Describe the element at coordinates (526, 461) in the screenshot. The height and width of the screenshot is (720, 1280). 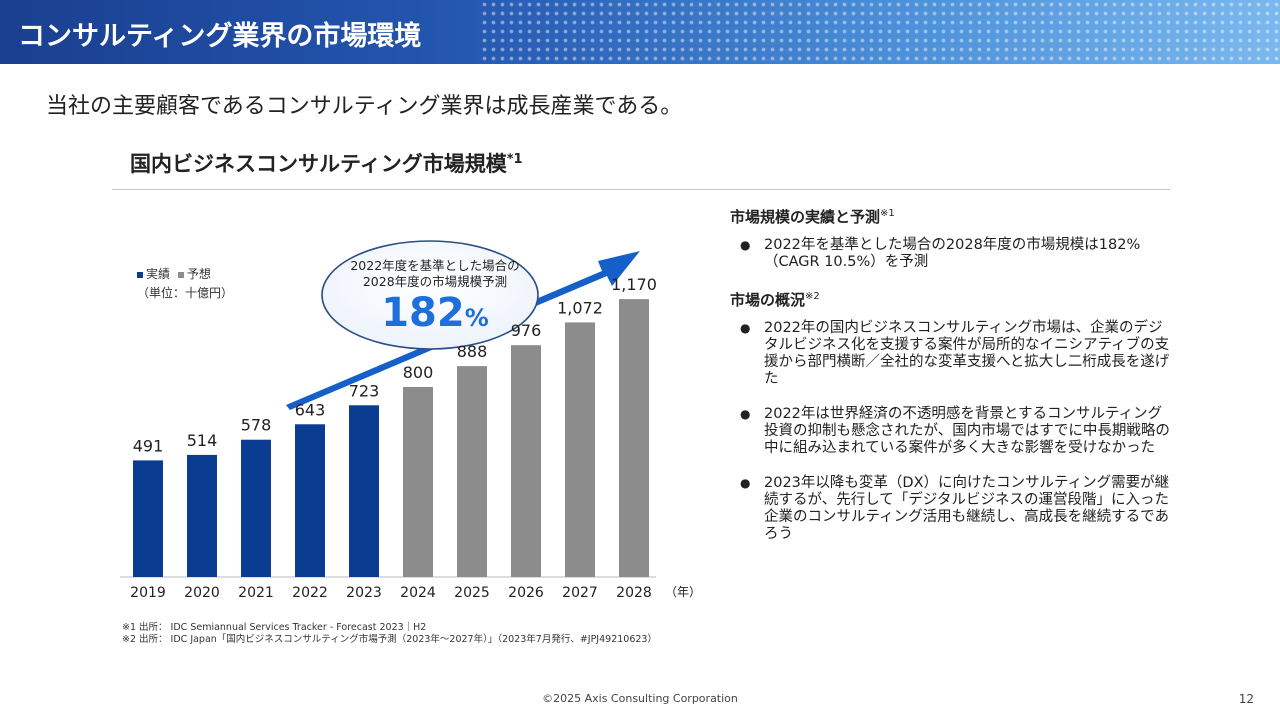
I see `bar-2026` at that location.